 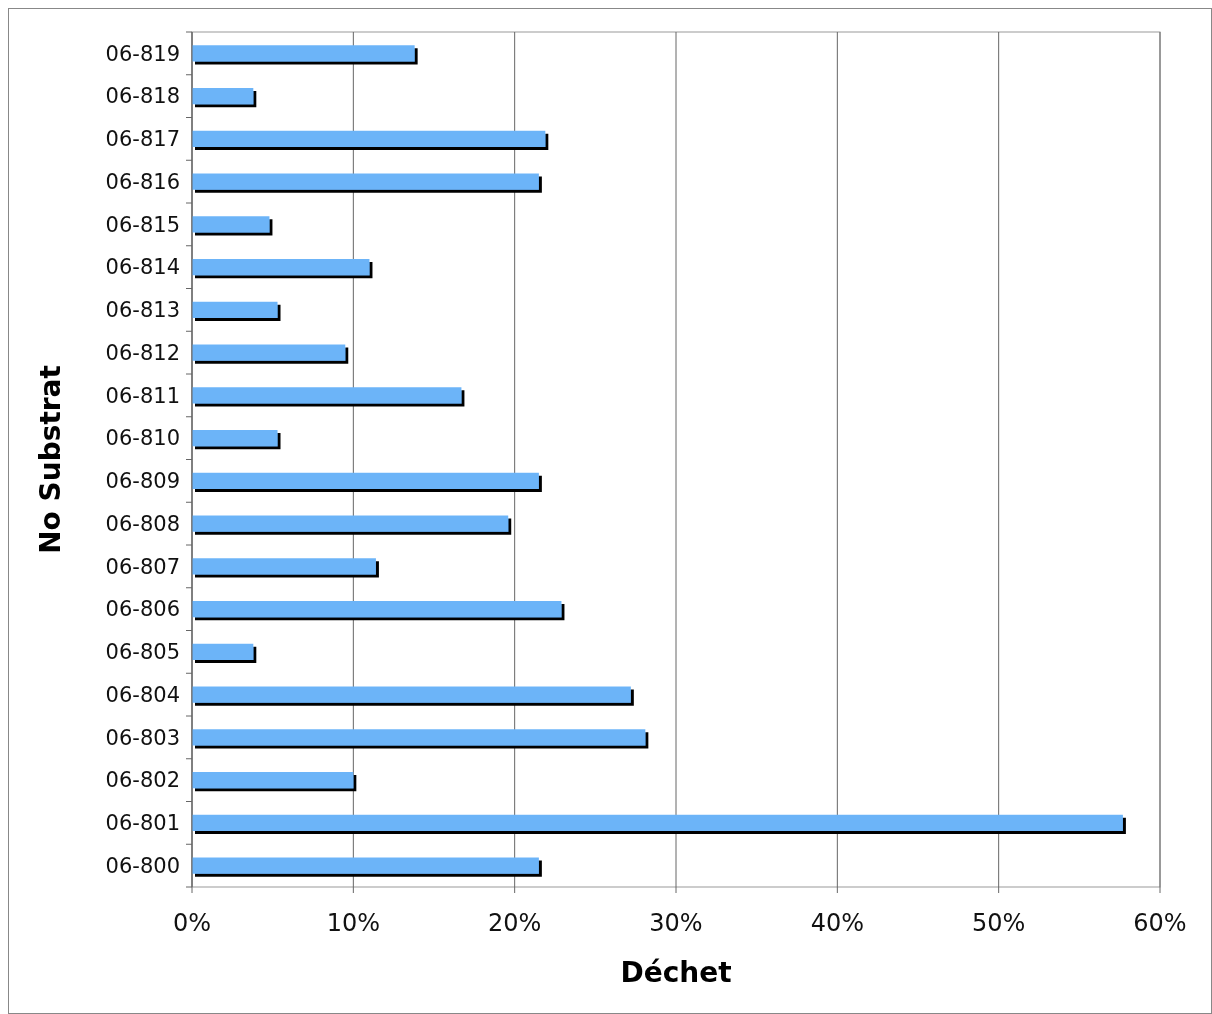 What do you see at coordinates (142, 609) in the screenshot?
I see `y-tick-label: 06-806` at bounding box center [142, 609].